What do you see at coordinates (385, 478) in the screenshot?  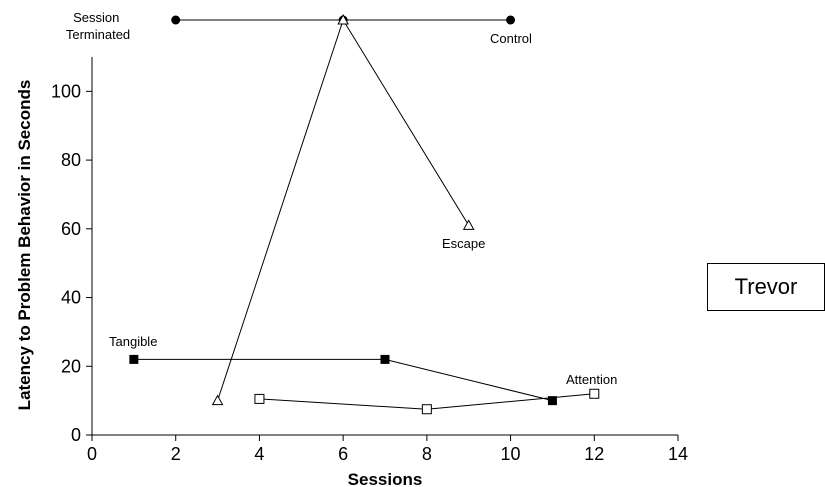 I see `x-axis-title: Sessions` at bounding box center [385, 478].